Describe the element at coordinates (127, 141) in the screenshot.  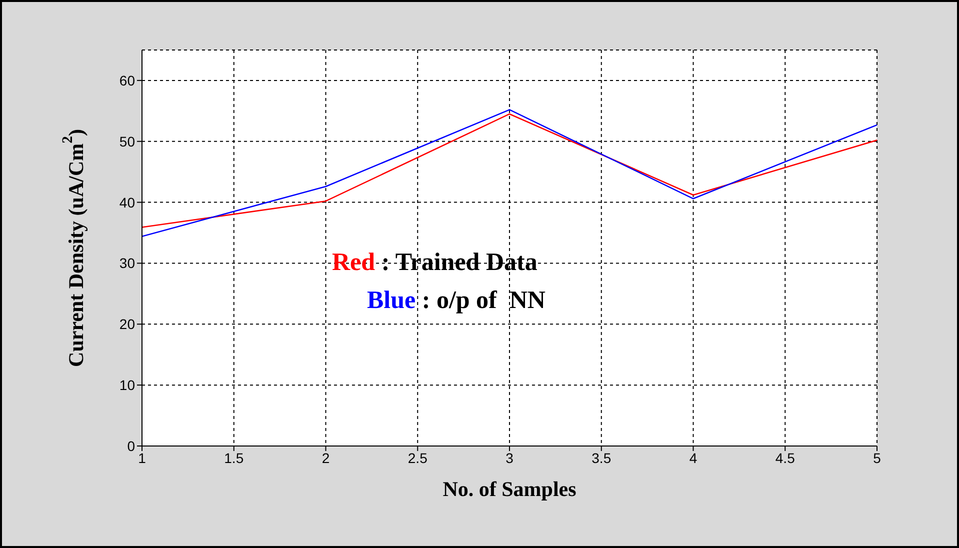
I see `y-tick-label: 50` at that location.